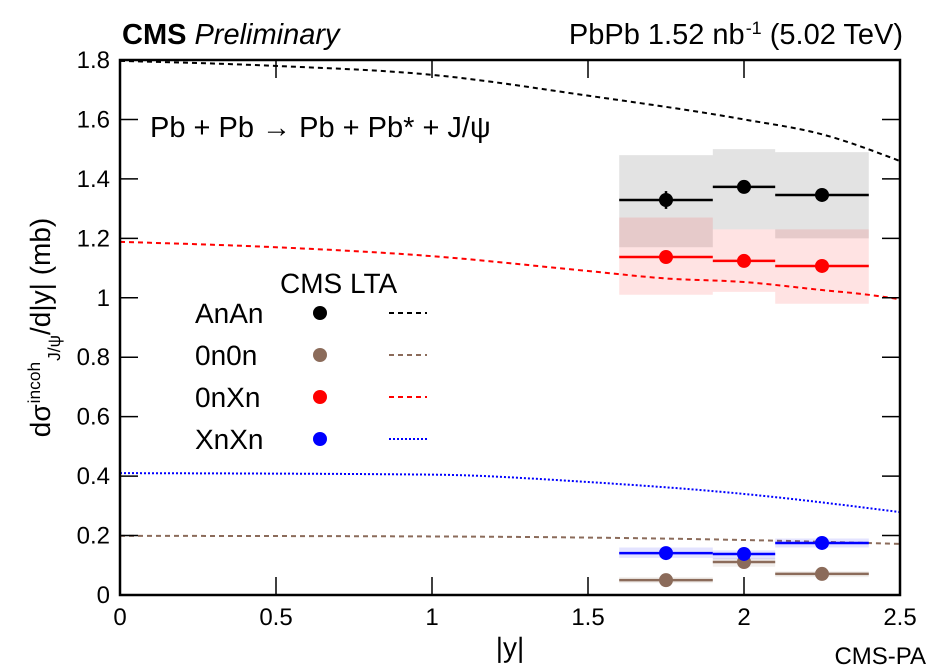 This screenshot has height=668, width=929. I want to click on x-tick-label: 0.5, so click(276, 617).